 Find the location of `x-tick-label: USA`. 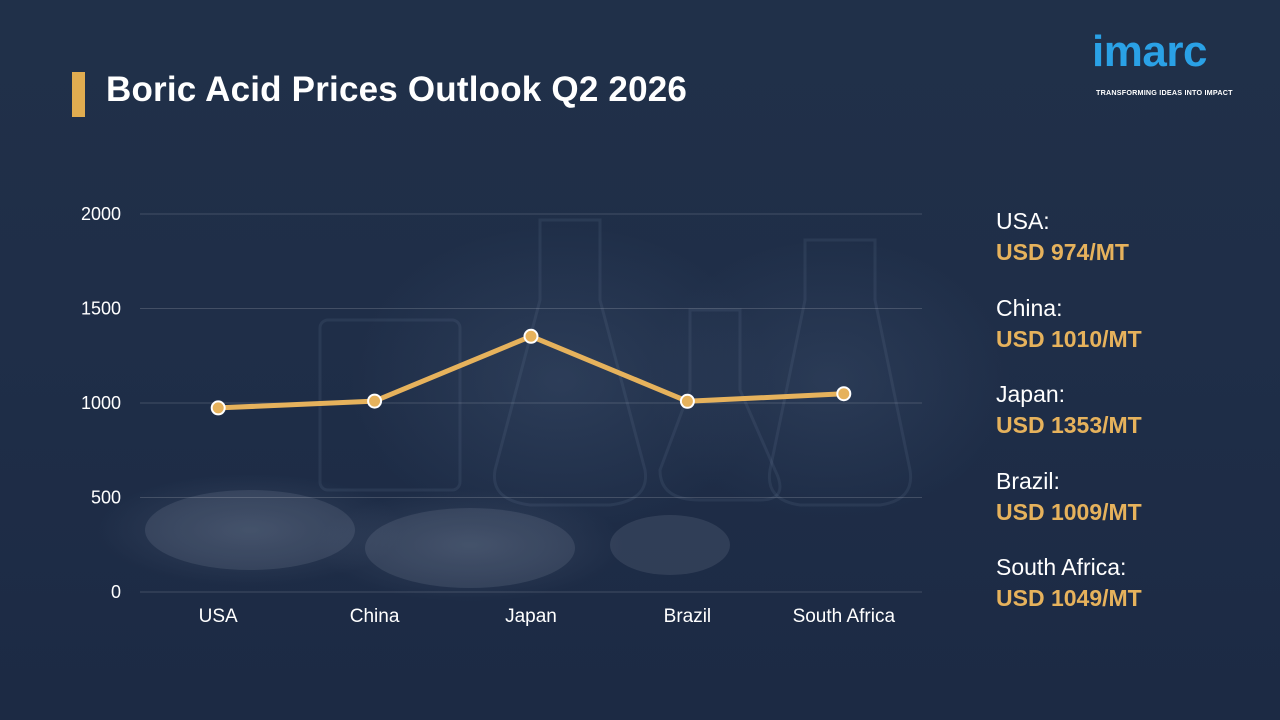

x-tick-label: USA is located at coordinates (218, 616).